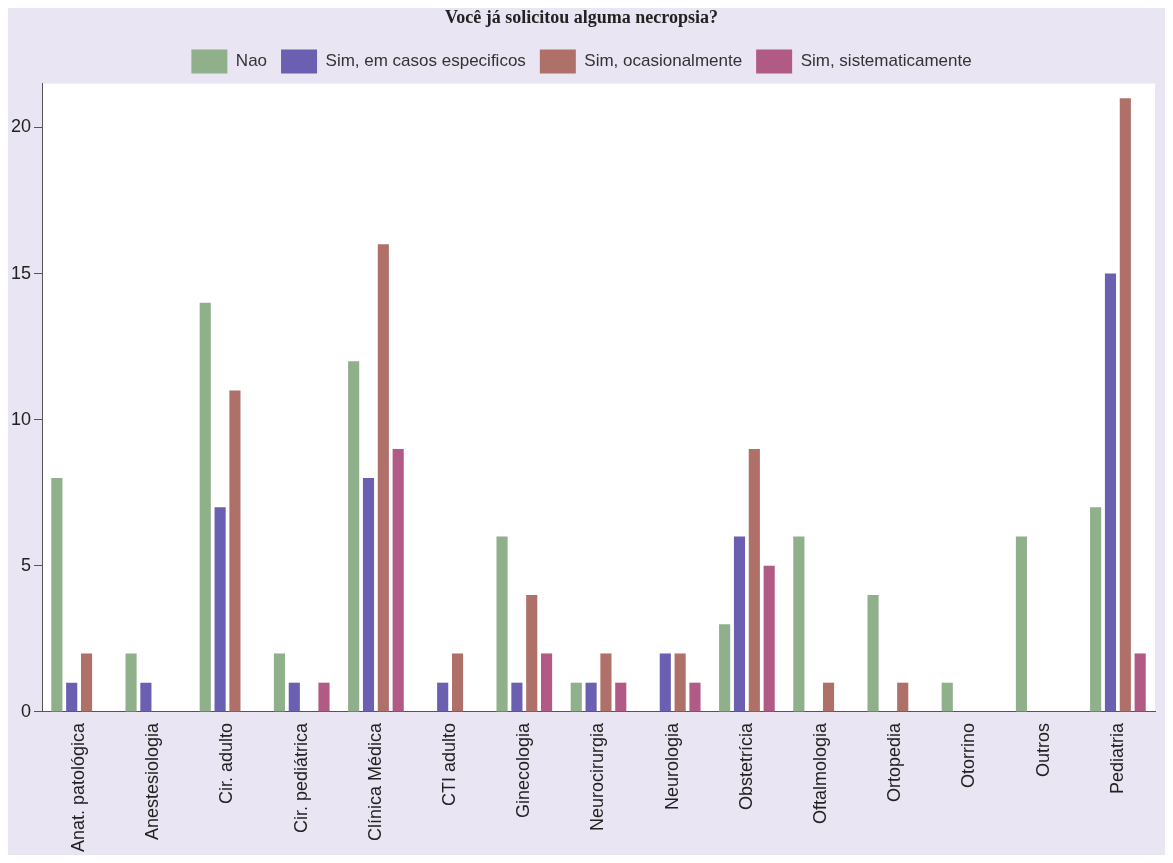  Describe the element at coordinates (663, 61) in the screenshot. I see `legend-label: Sim, ocasionalmente` at that location.